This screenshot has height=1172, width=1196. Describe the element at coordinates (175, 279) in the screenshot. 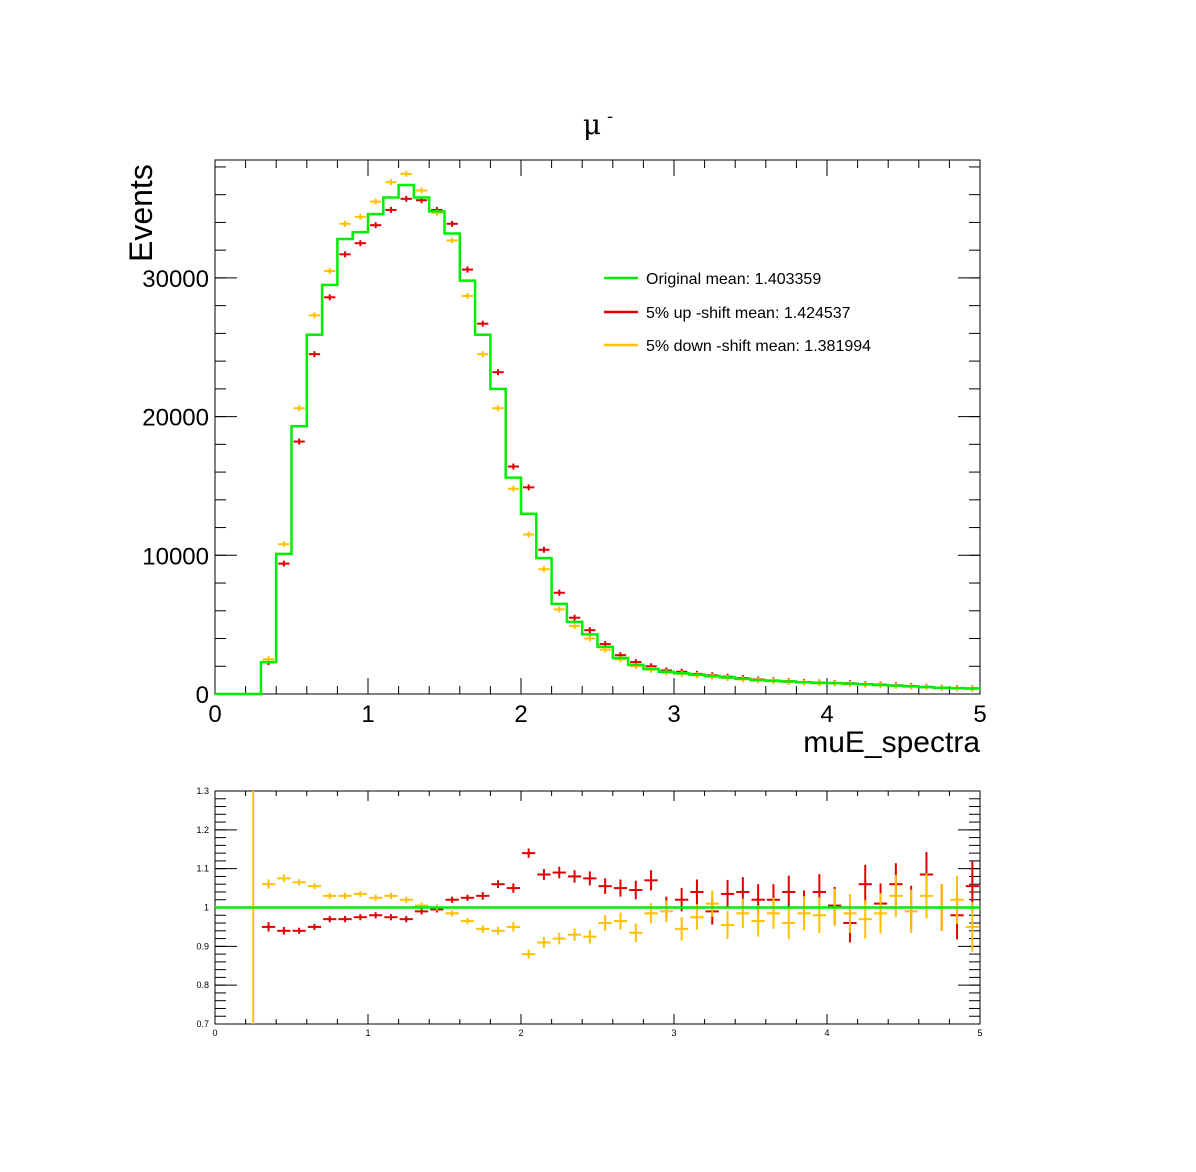

I see `y-tick-label: 30000` at that location.